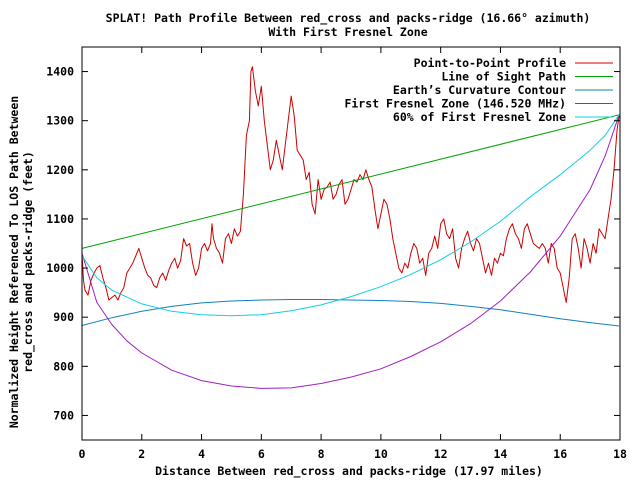  Describe the element at coordinates (455, 104) in the screenshot. I see `legend-label-3: First Fresnel Zone (146.520 MHz)` at that location.